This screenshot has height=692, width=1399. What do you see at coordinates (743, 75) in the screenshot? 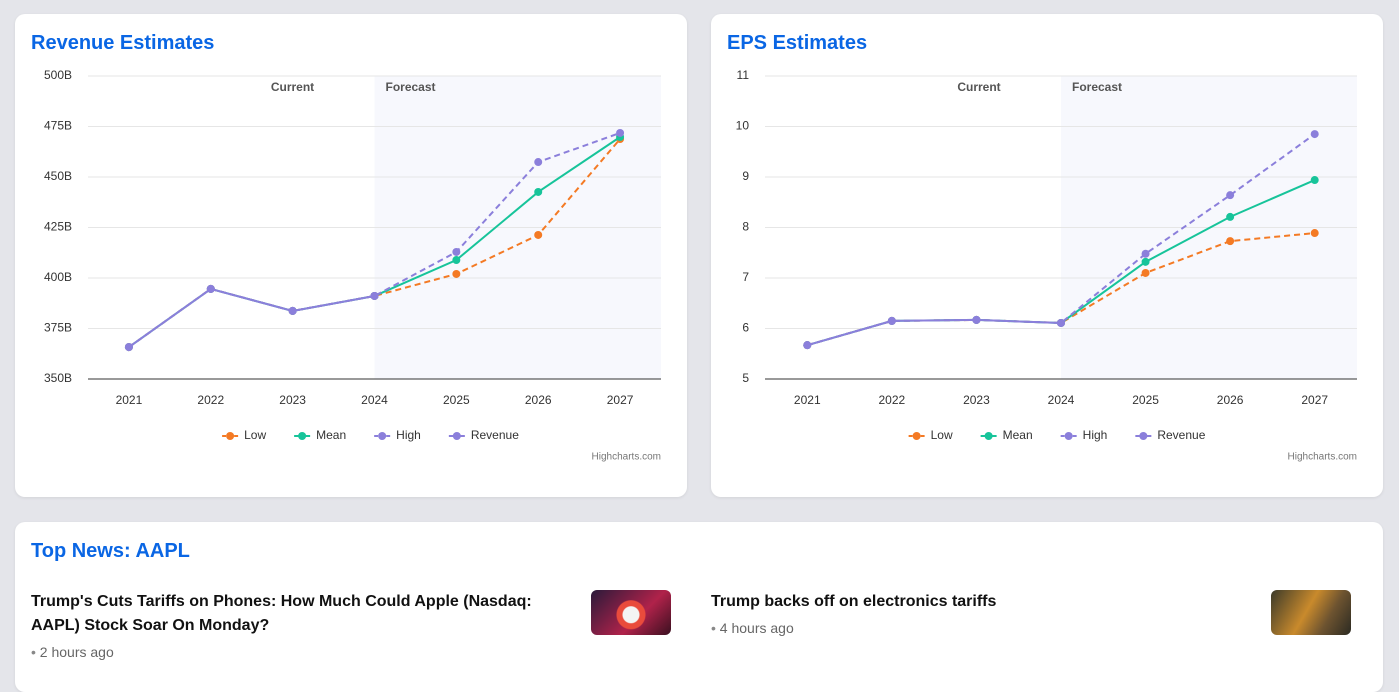
I see `y-tick-label: 11` at bounding box center [743, 75].